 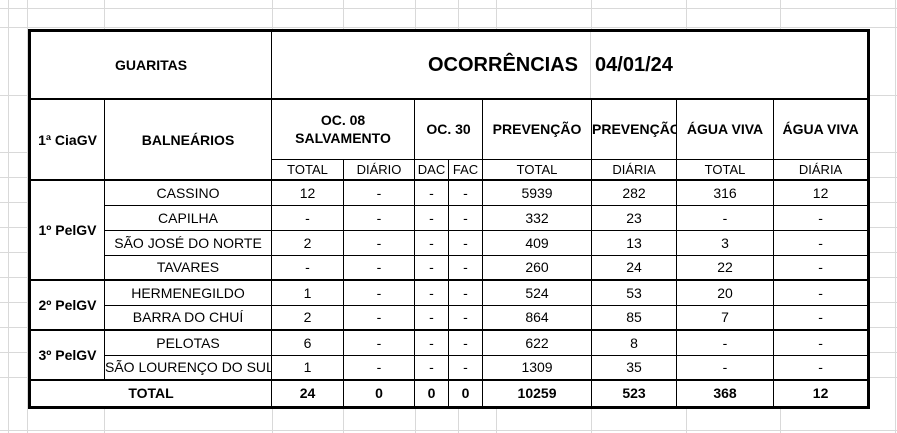 I want to click on value-cell: 282, so click(x=634, y=192).